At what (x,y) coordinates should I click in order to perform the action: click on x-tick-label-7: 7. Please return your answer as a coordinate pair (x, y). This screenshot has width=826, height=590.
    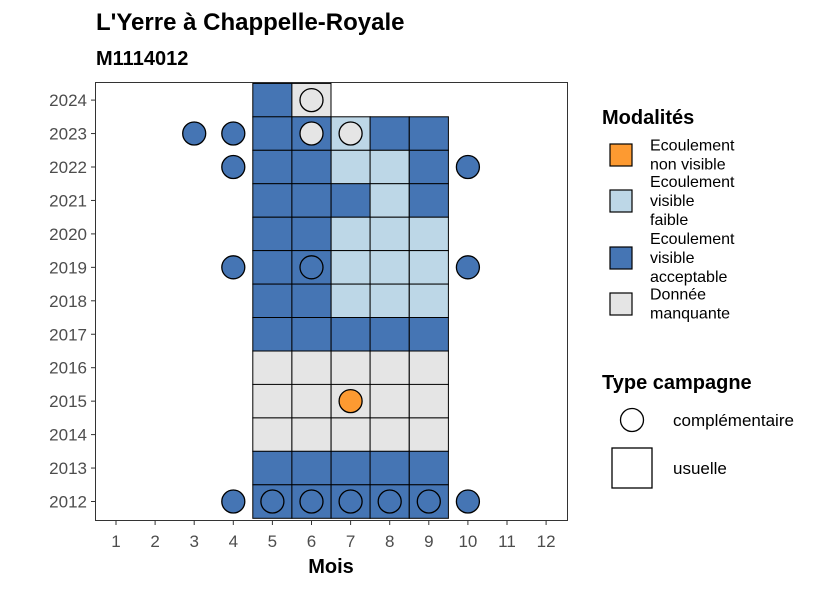
    Looking at the image, I should click on (350, 541).